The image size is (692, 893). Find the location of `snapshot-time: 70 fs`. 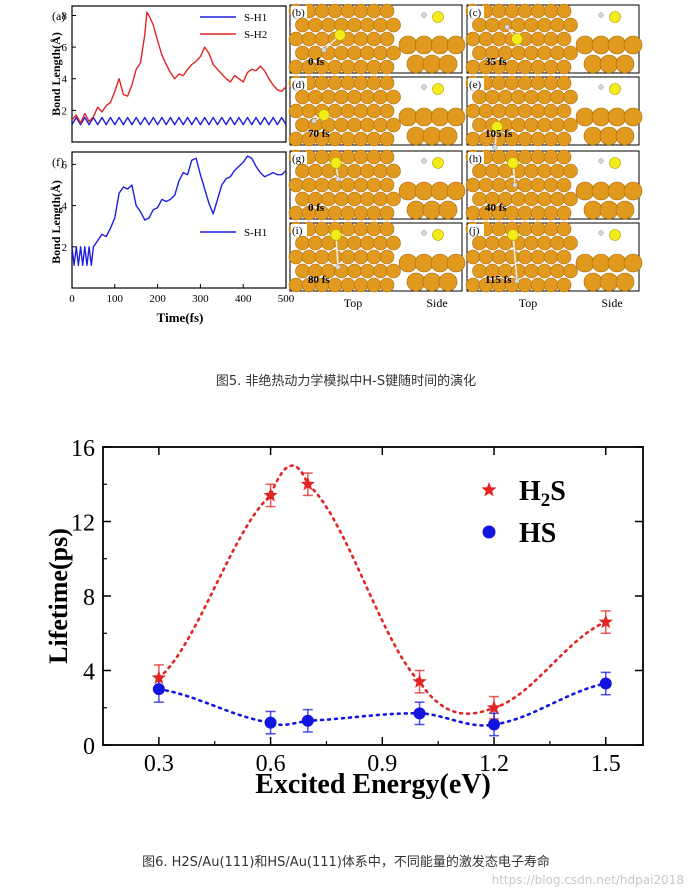

snapshot-time: 70 fs is located at coordinates (319, 134).